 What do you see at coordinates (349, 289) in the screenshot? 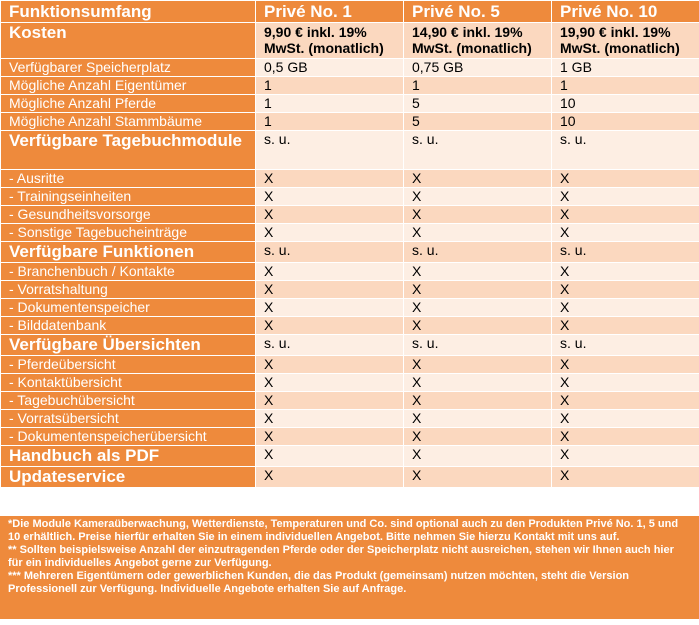
I see `table-row: - Vorratshaltung X X X` at bounding box center [349, 289].